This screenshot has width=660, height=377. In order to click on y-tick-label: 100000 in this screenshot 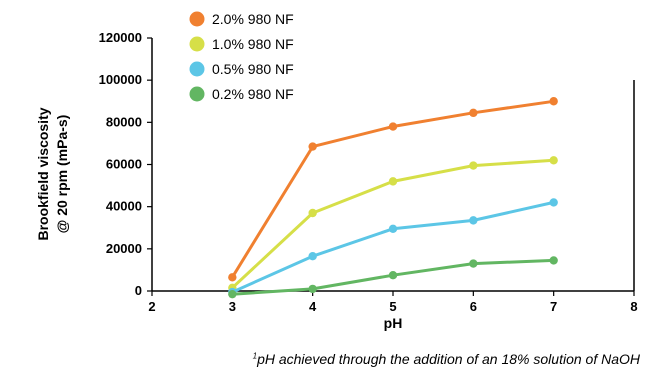, I will do `click(120, 79)`.